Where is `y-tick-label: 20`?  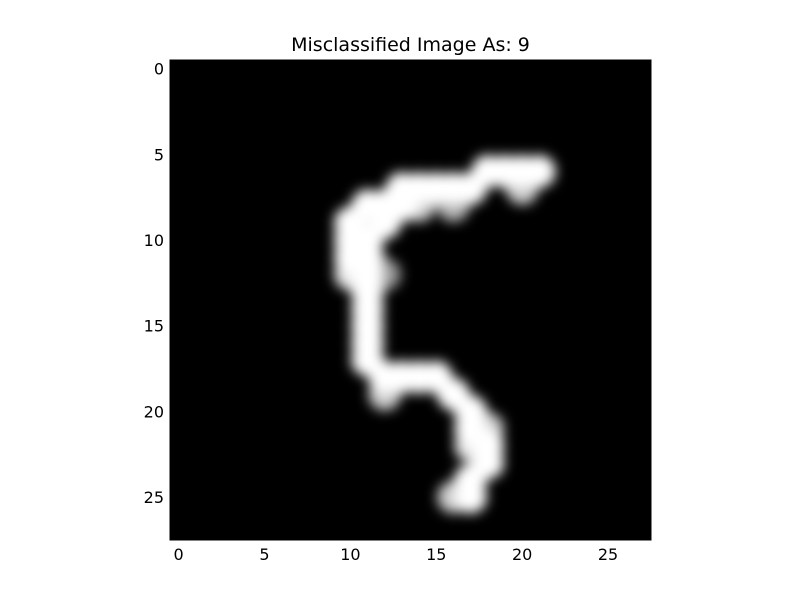 y-tick-label: 20 is located at coordinates (154, 411).